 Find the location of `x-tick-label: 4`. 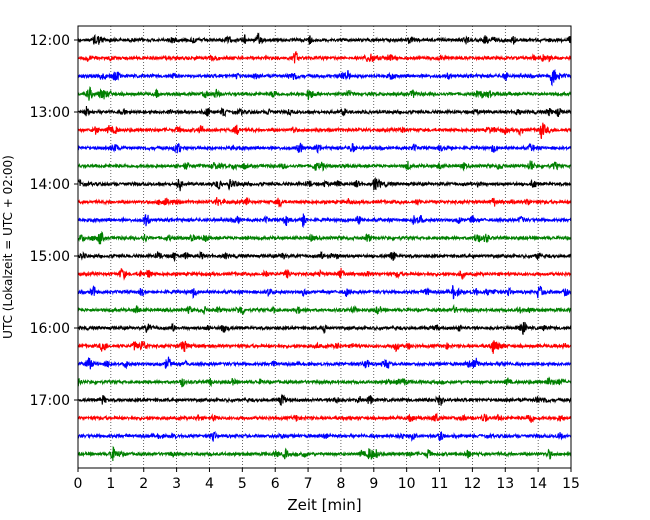

x-tick-label: 4 is located at coordinates (209, 484).